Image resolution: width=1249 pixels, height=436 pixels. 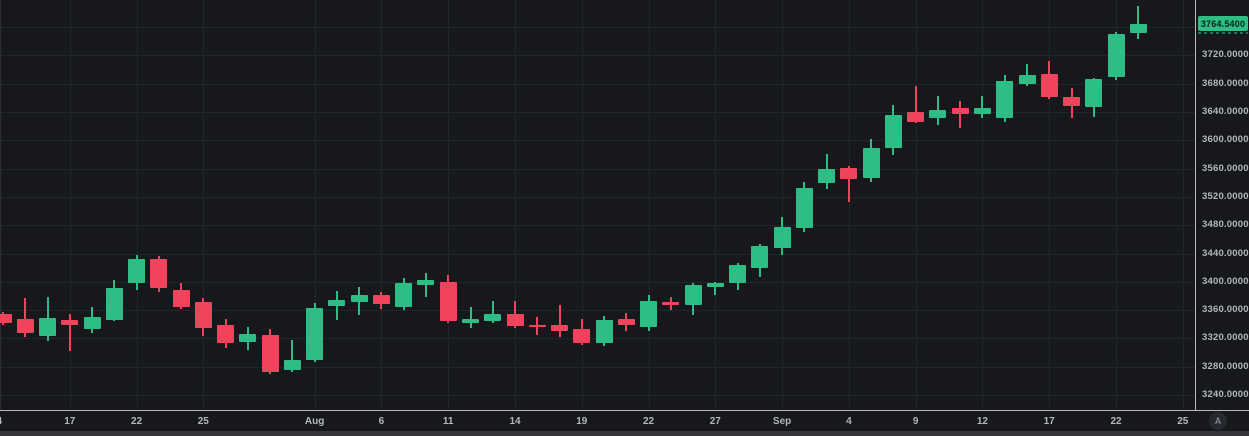 I want to click on price-axis-label: 3600.0000, so click(x=1225, y=140).